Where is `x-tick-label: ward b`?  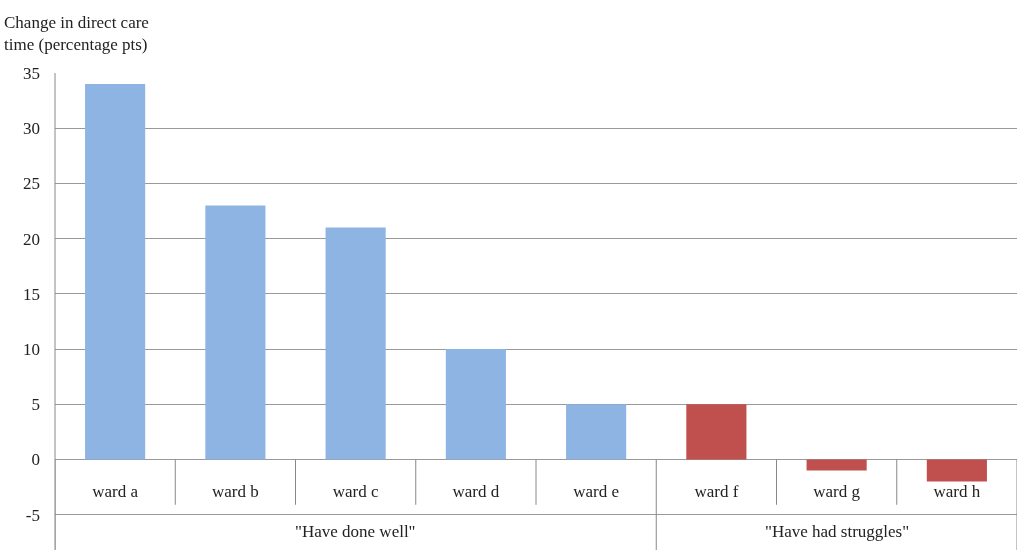 x-tick-label: ward b is located at coordinates (235, 492).